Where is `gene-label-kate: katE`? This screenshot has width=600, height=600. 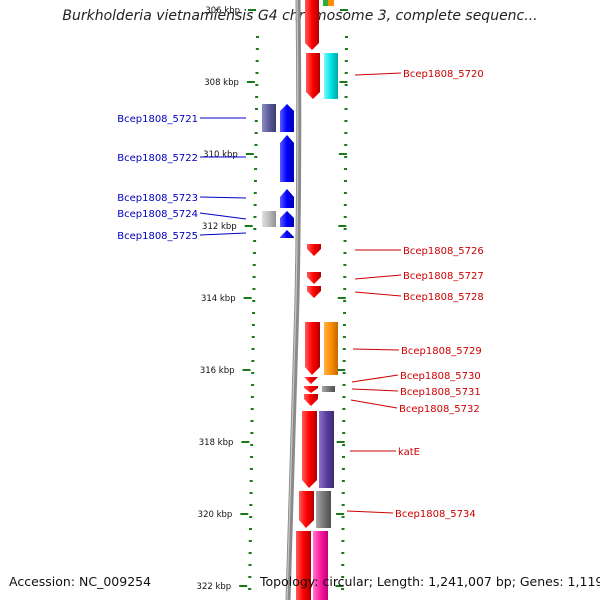
gene-label-kate: katE is located at coordinates (409, 452).